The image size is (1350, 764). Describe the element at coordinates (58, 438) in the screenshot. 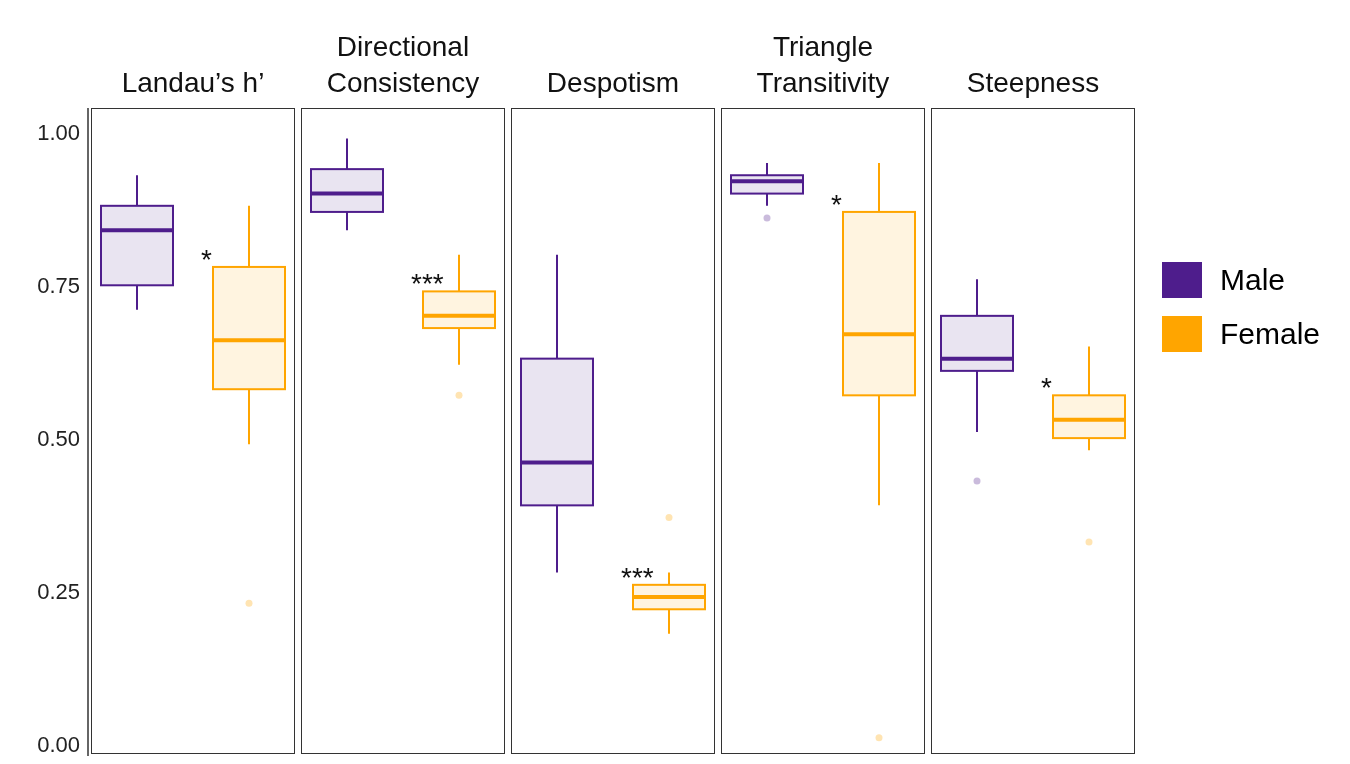

I see `y-tick-label: 0.50` at that location.